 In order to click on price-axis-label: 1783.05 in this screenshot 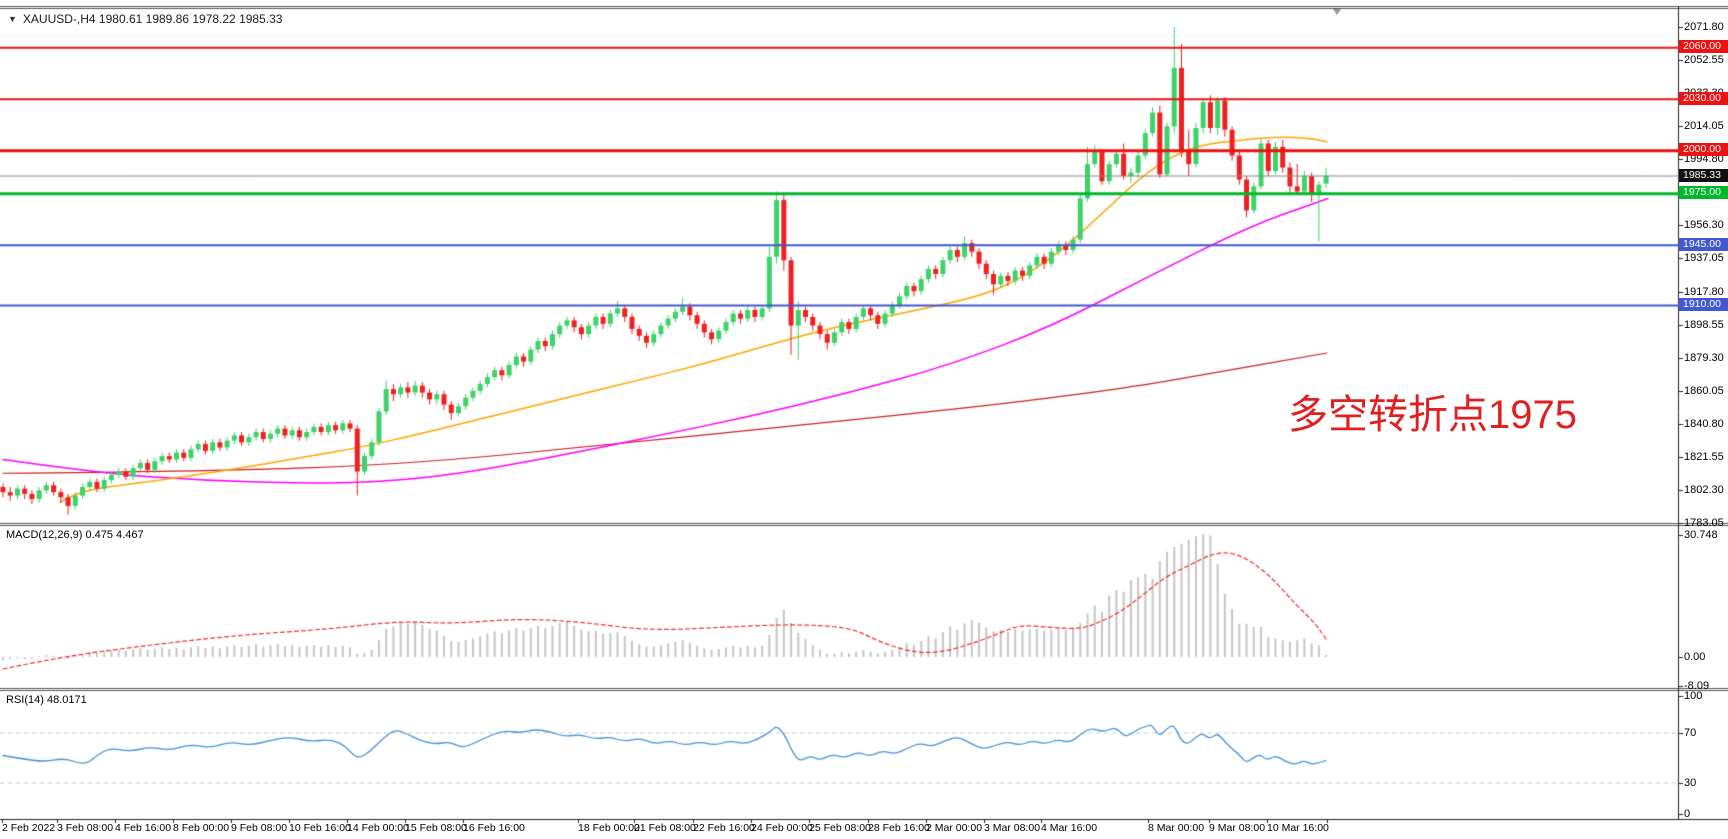, I will do `click(1704, 523)`.